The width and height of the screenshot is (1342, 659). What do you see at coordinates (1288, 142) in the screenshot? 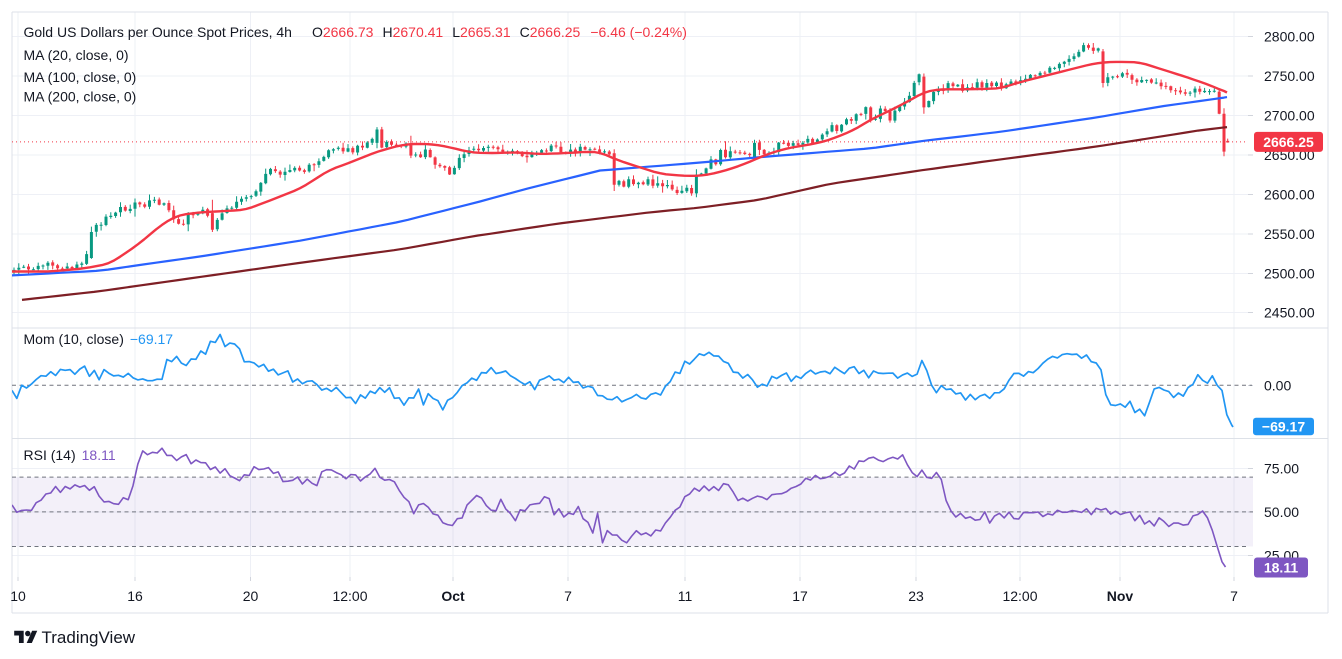
I see `svg-text: 2666.25` at bounding box center [1288, 142].